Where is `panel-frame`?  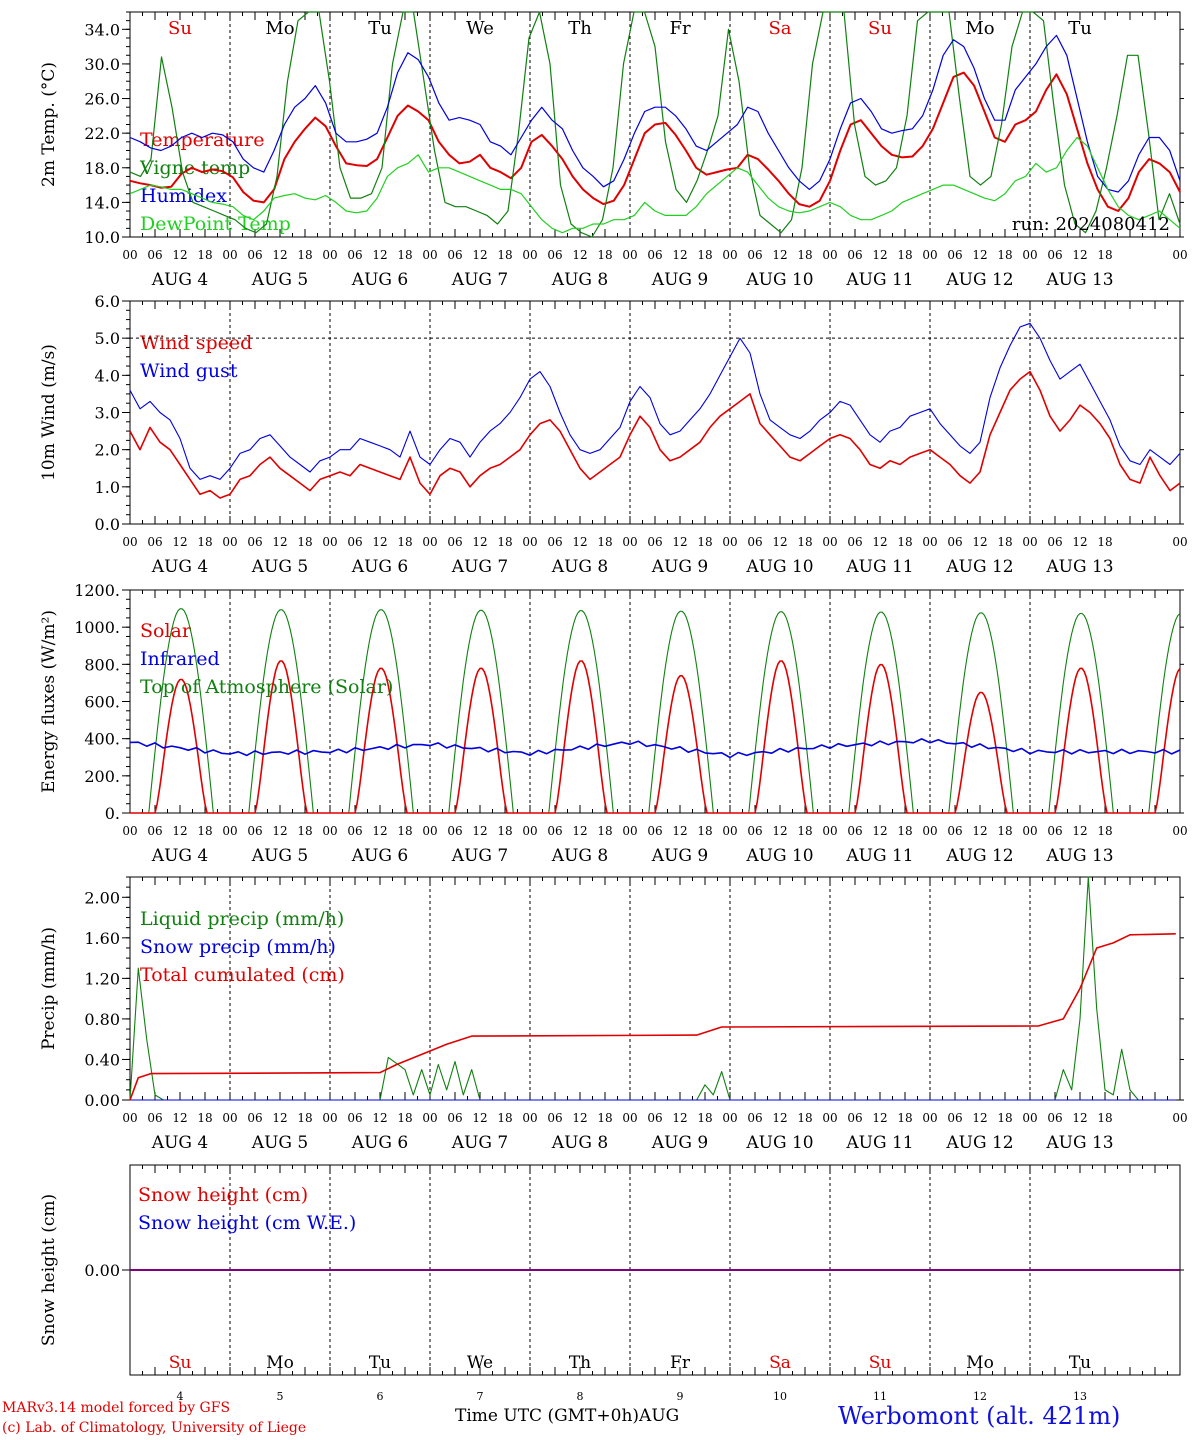
panel-frame is located at coordinates (655, 412).